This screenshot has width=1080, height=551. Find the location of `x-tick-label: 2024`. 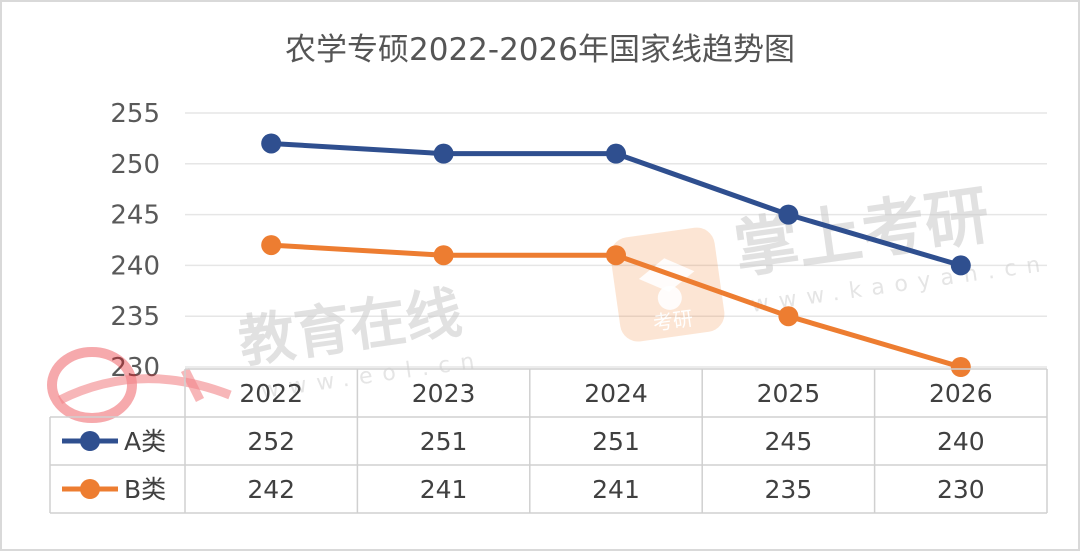

x-tick-label: 2024 is located at coordinates (616, 393).